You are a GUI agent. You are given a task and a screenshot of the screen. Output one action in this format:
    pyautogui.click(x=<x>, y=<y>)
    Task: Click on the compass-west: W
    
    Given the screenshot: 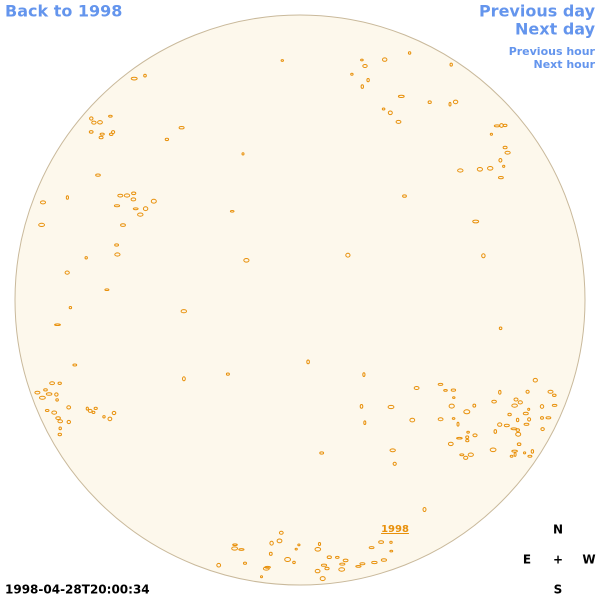 What is the action you would take?
    pyautogui.click(x=588, y=560)
    